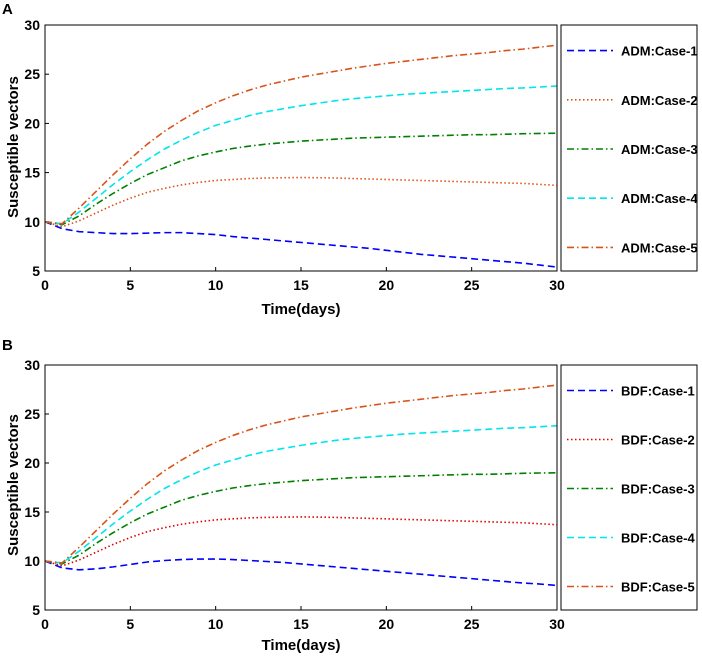 The height and width of the screenshot is (659, 702). Describe the element at coordinates (7, 345) in the screenshot. I see `panel-b-letter: B` at that location.